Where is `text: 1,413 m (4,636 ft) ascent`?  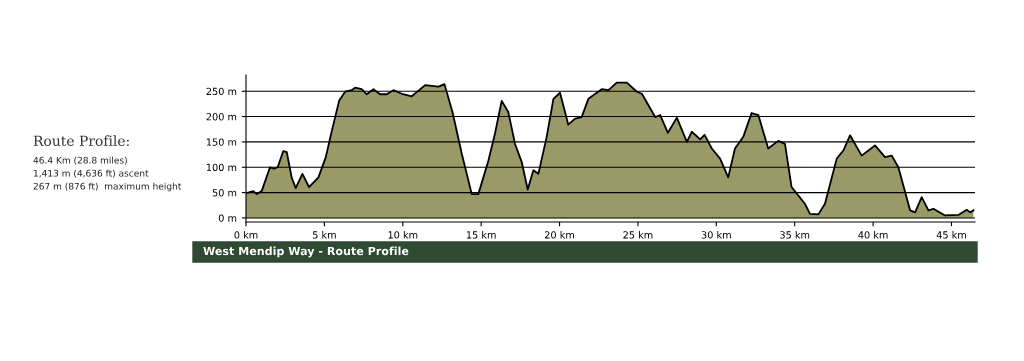
text: 1,413 m (4,636 ft) ascent is located at coordinates (91, 173).